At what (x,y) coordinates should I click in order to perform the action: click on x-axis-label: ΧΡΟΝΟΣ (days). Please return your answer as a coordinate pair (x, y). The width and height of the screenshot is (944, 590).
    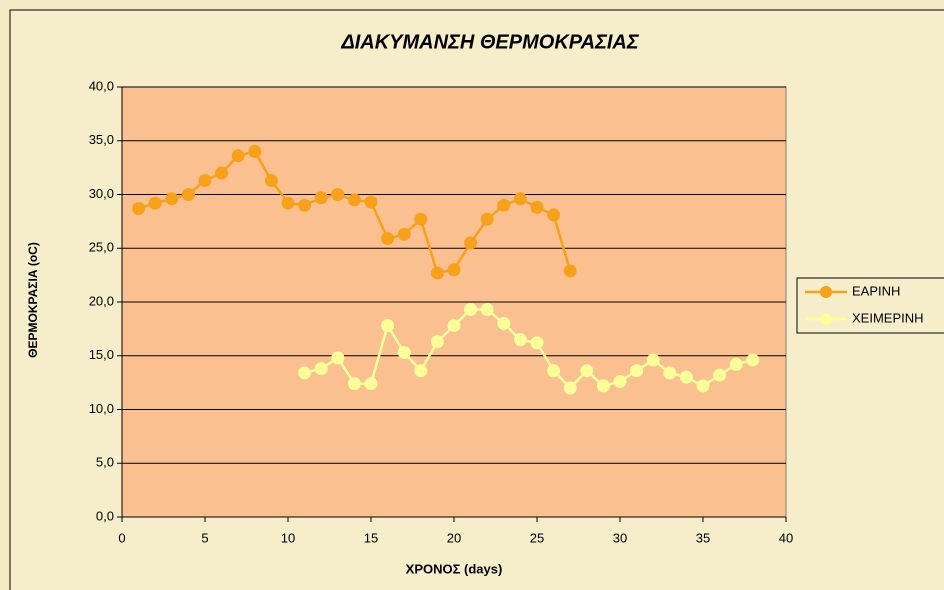
    Looking at the image, I should click on (454, 568).